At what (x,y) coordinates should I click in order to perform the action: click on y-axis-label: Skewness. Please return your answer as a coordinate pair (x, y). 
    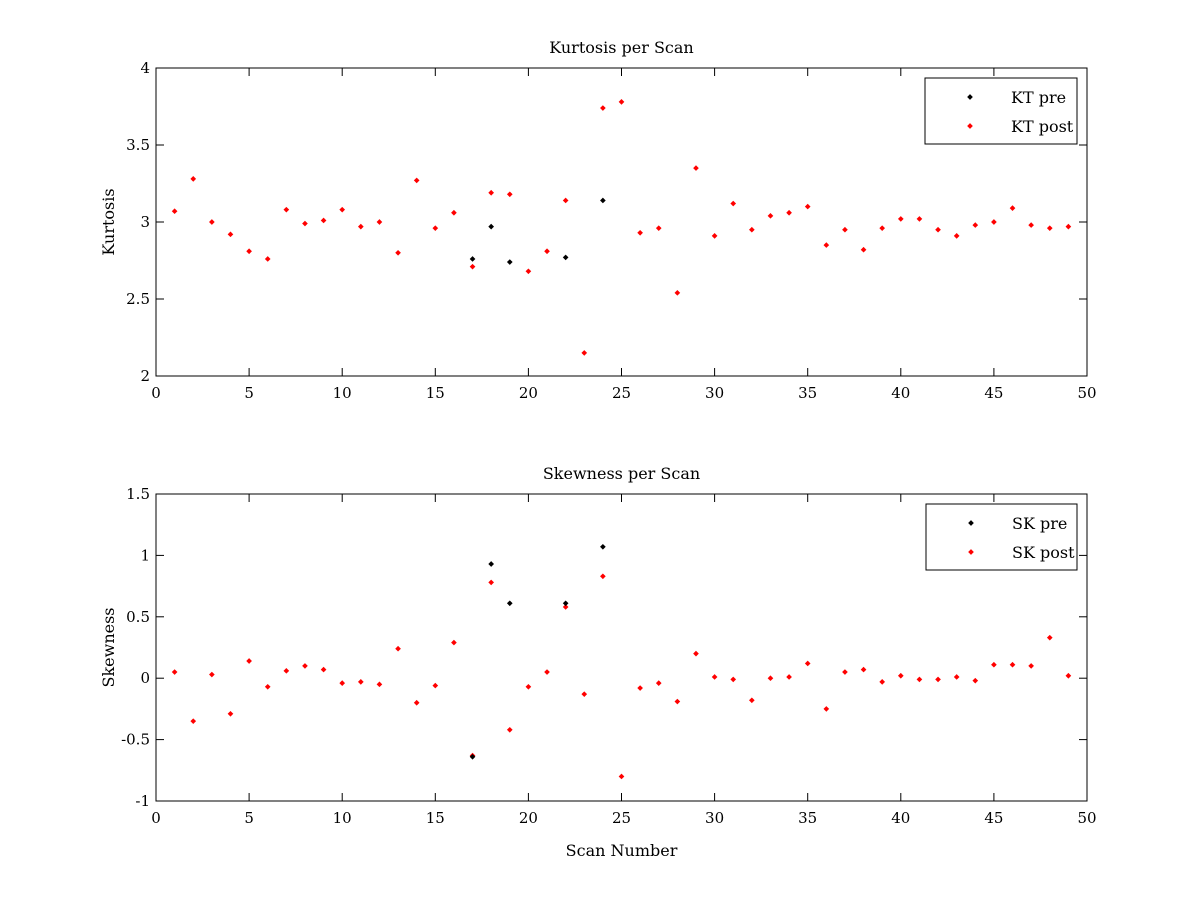
    Looking at the image, I should click on (108, 647).